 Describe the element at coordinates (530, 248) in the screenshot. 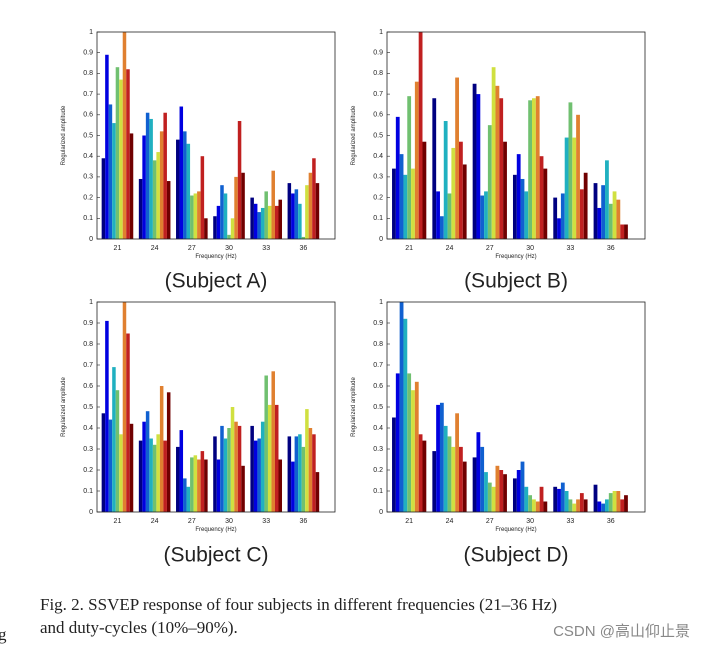

I see `x-tick-label: 30` at that location.